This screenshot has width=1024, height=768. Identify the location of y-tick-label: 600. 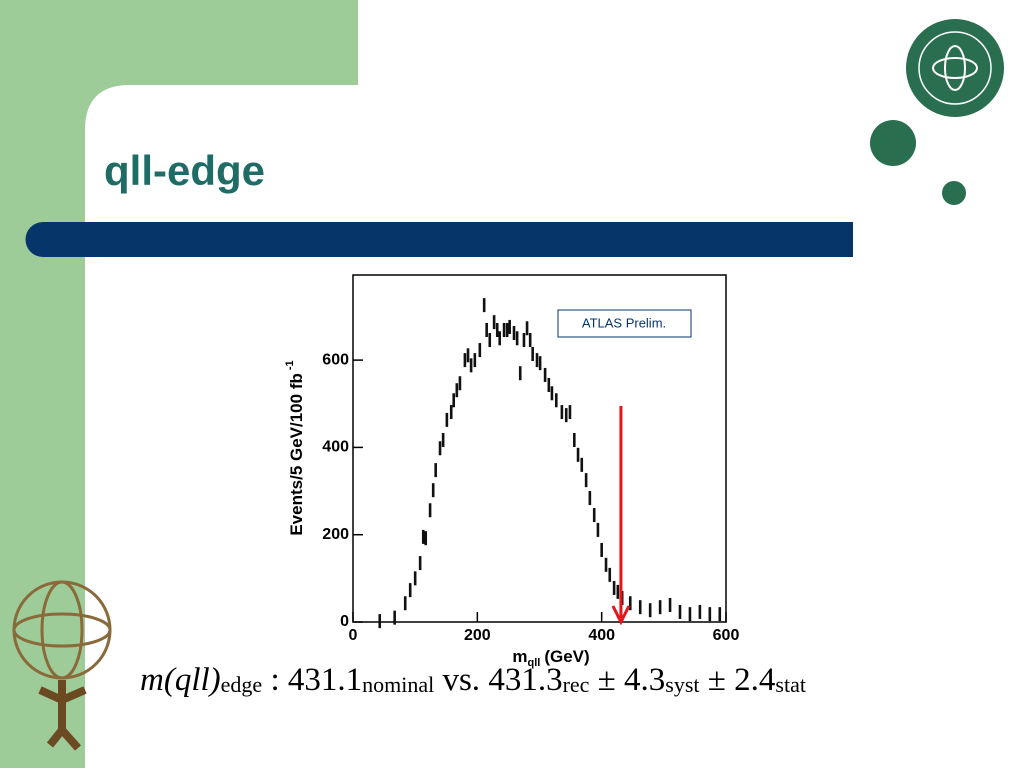
(335, 359).